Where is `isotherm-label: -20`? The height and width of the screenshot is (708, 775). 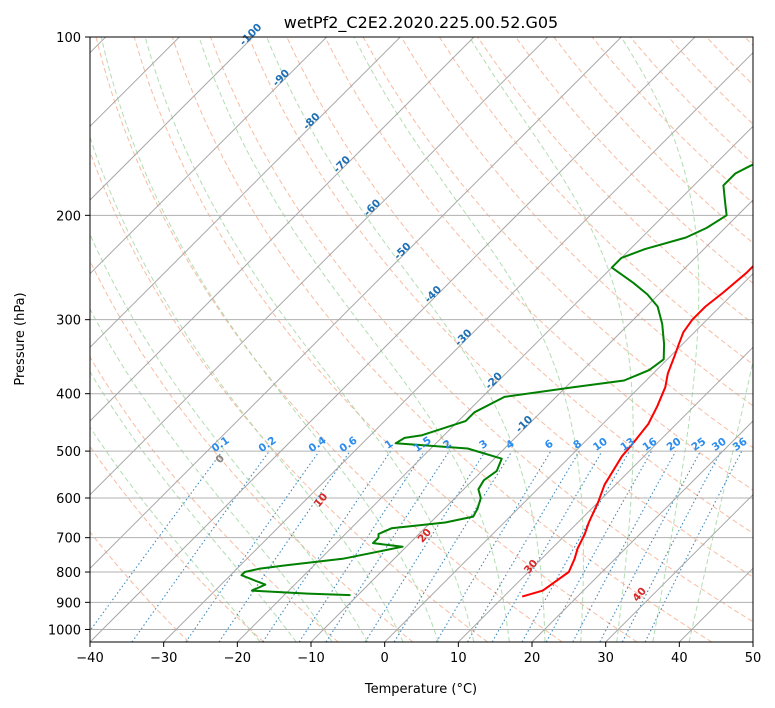
isotherm-label: -20 is located at coordinates (494, 381).